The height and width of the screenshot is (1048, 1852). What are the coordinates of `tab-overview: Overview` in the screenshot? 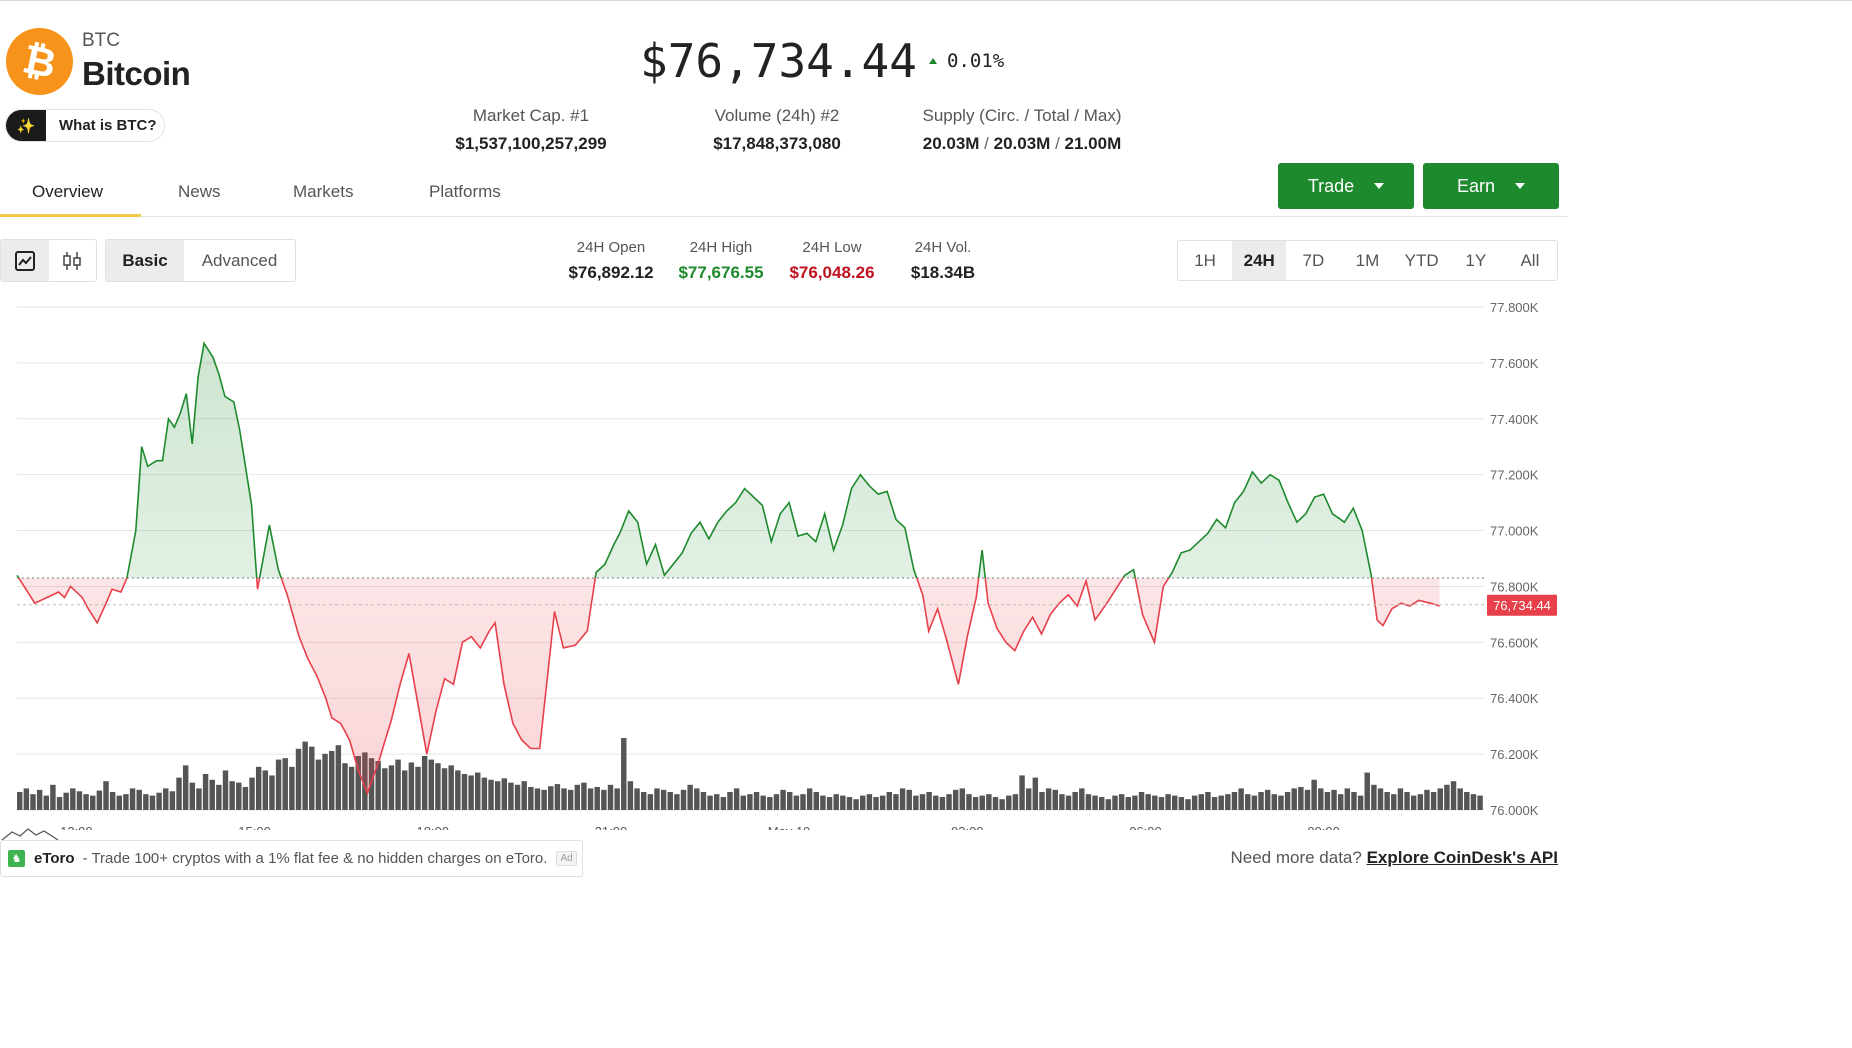 It's located at (67, 191).